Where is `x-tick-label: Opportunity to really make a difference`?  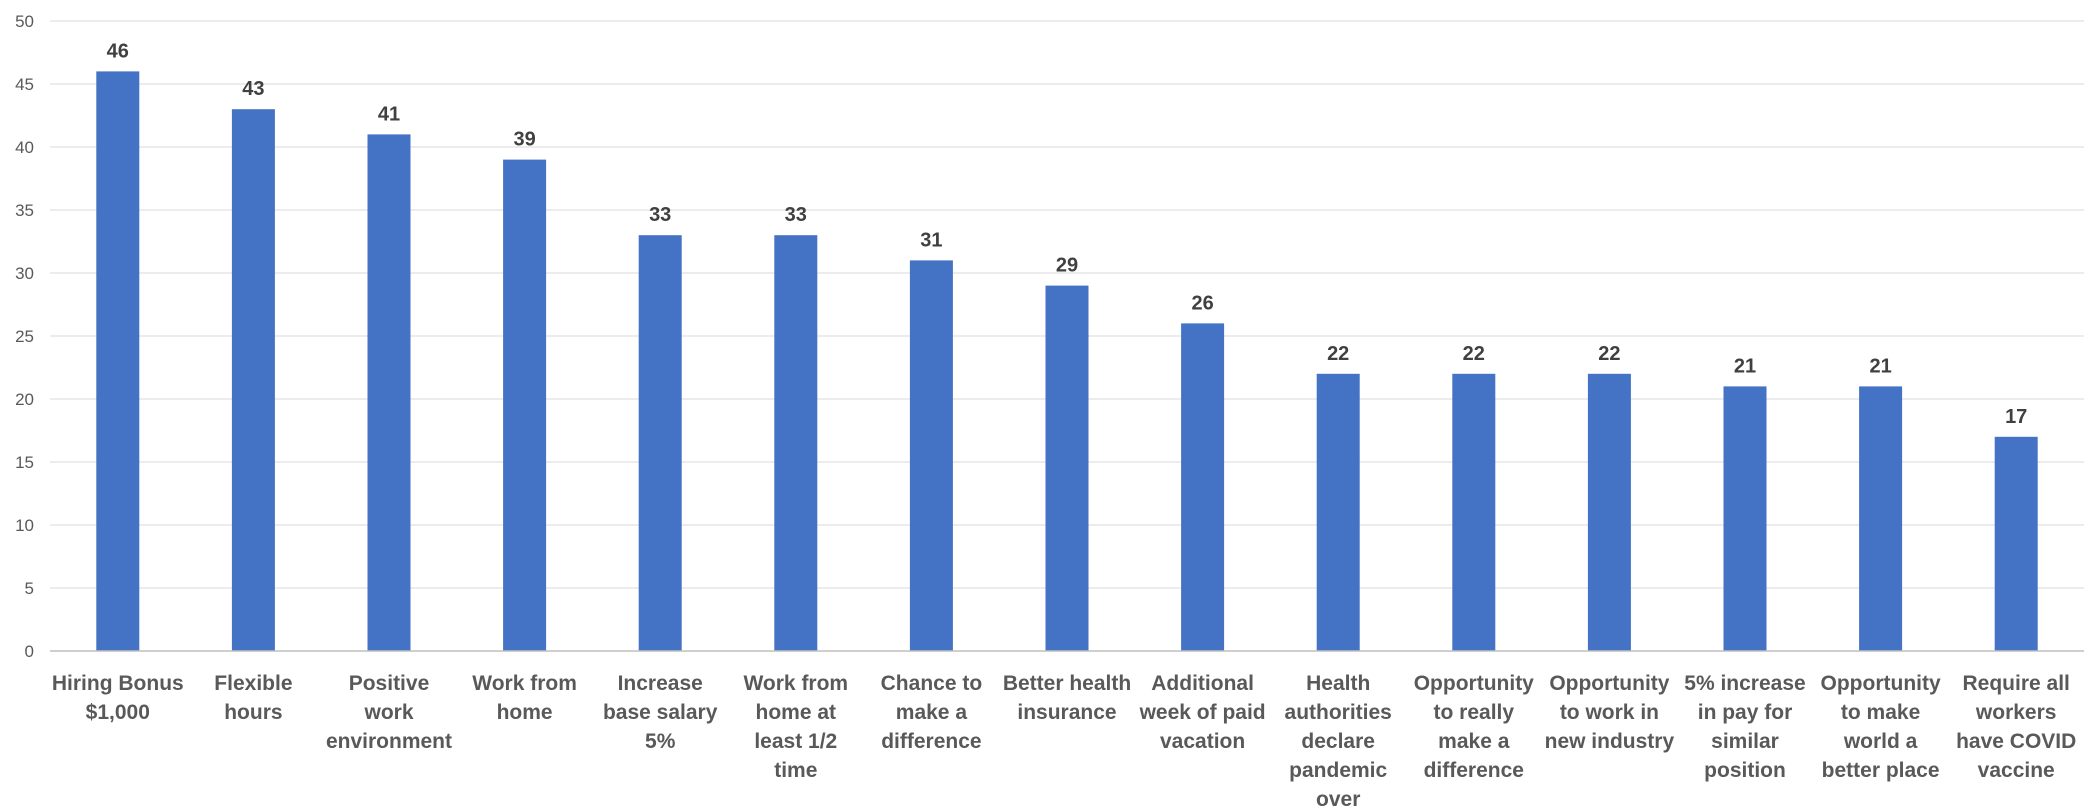
x-tick-label: Opportunity to really make a difference is located at coordinates (1474, 727).